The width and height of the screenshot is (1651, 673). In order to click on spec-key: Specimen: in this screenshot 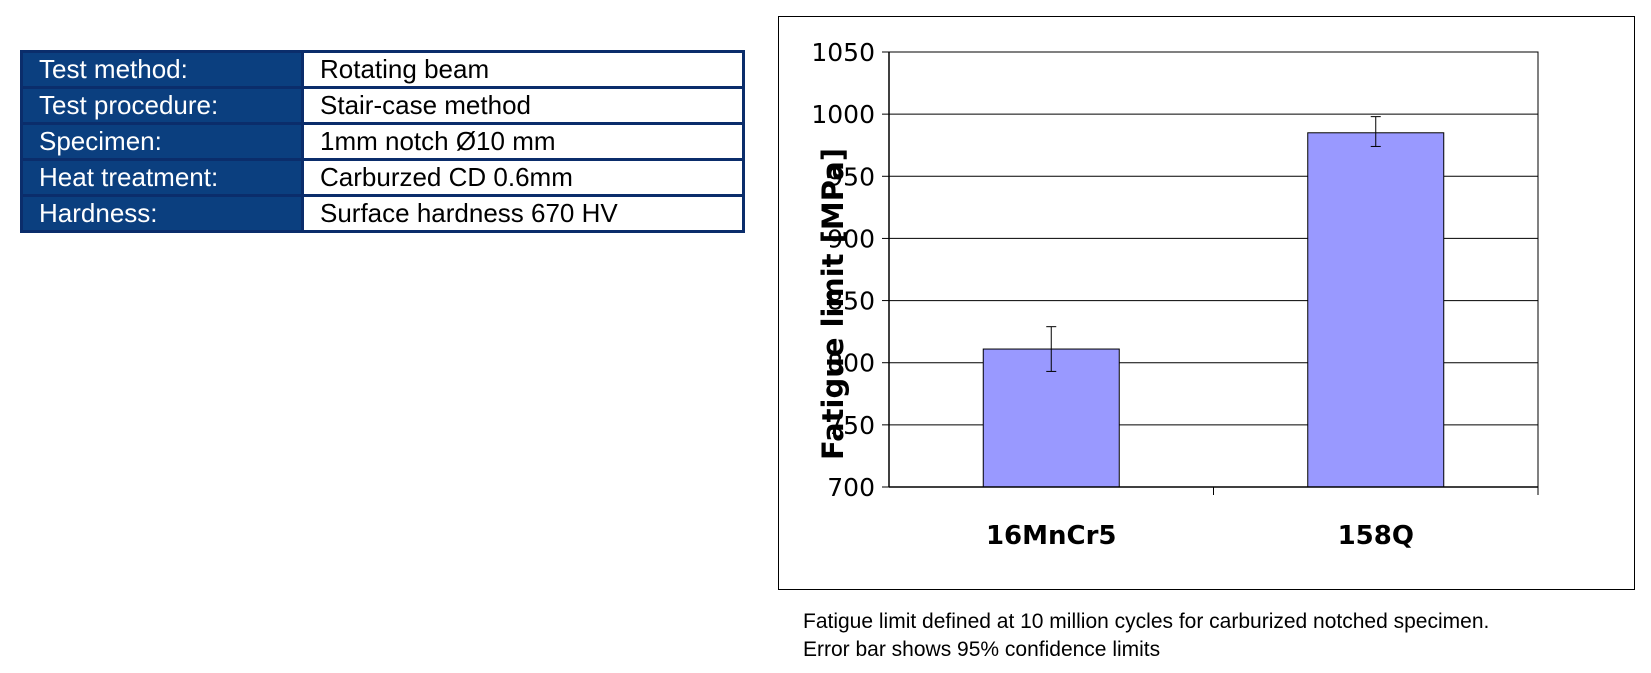, I will do `click(162, 141)`.